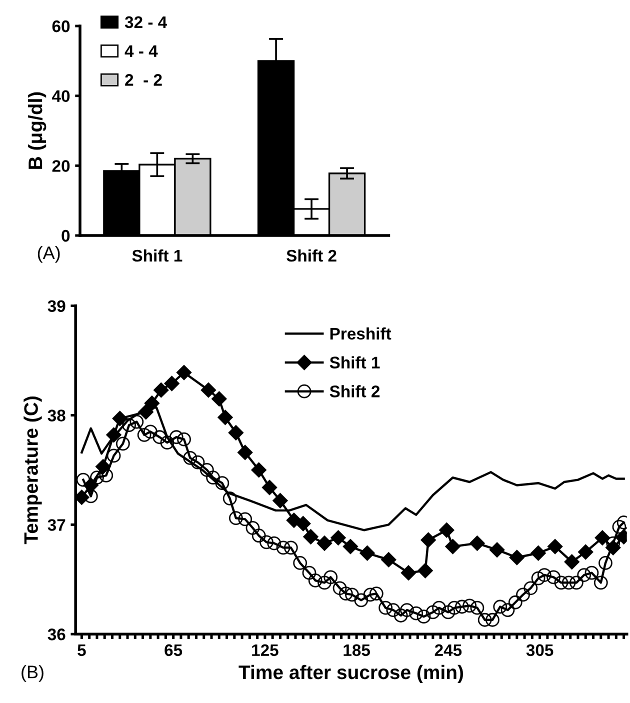 The image size is (630, 703). What do you see at coordinates (143, 80) in the screenshot?
I see `legend-label: 2 - 2` at bounding box center [143, 80].